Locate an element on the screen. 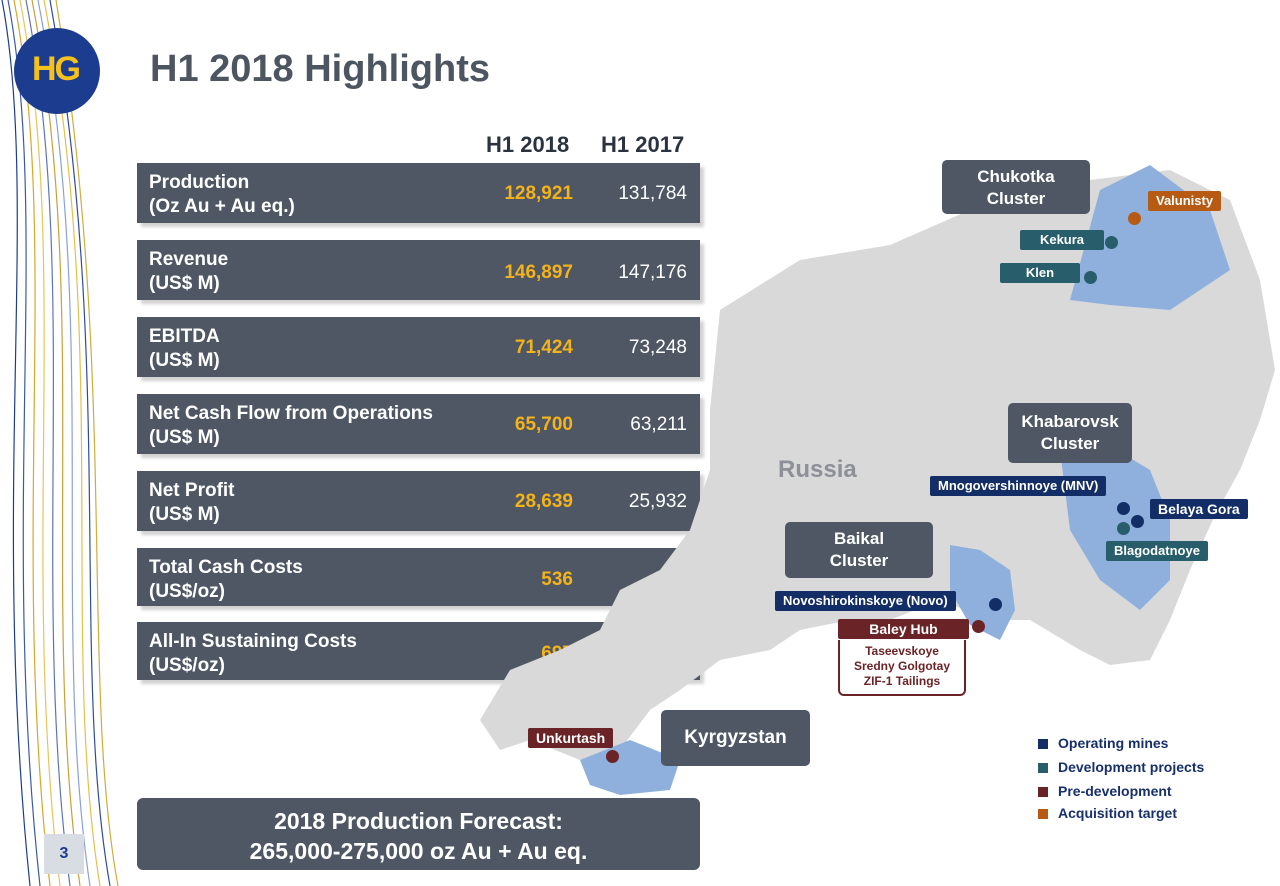 This screenshot has width=1280, height=886. site-label-belaya-gora: Belaya Gora is located at coordinates (1199, 509).